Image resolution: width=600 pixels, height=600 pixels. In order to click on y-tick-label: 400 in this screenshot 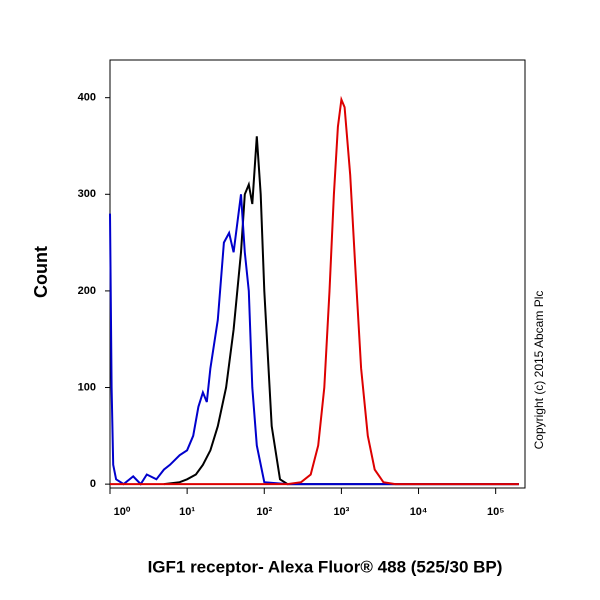, I will do `click(87, 98)`.